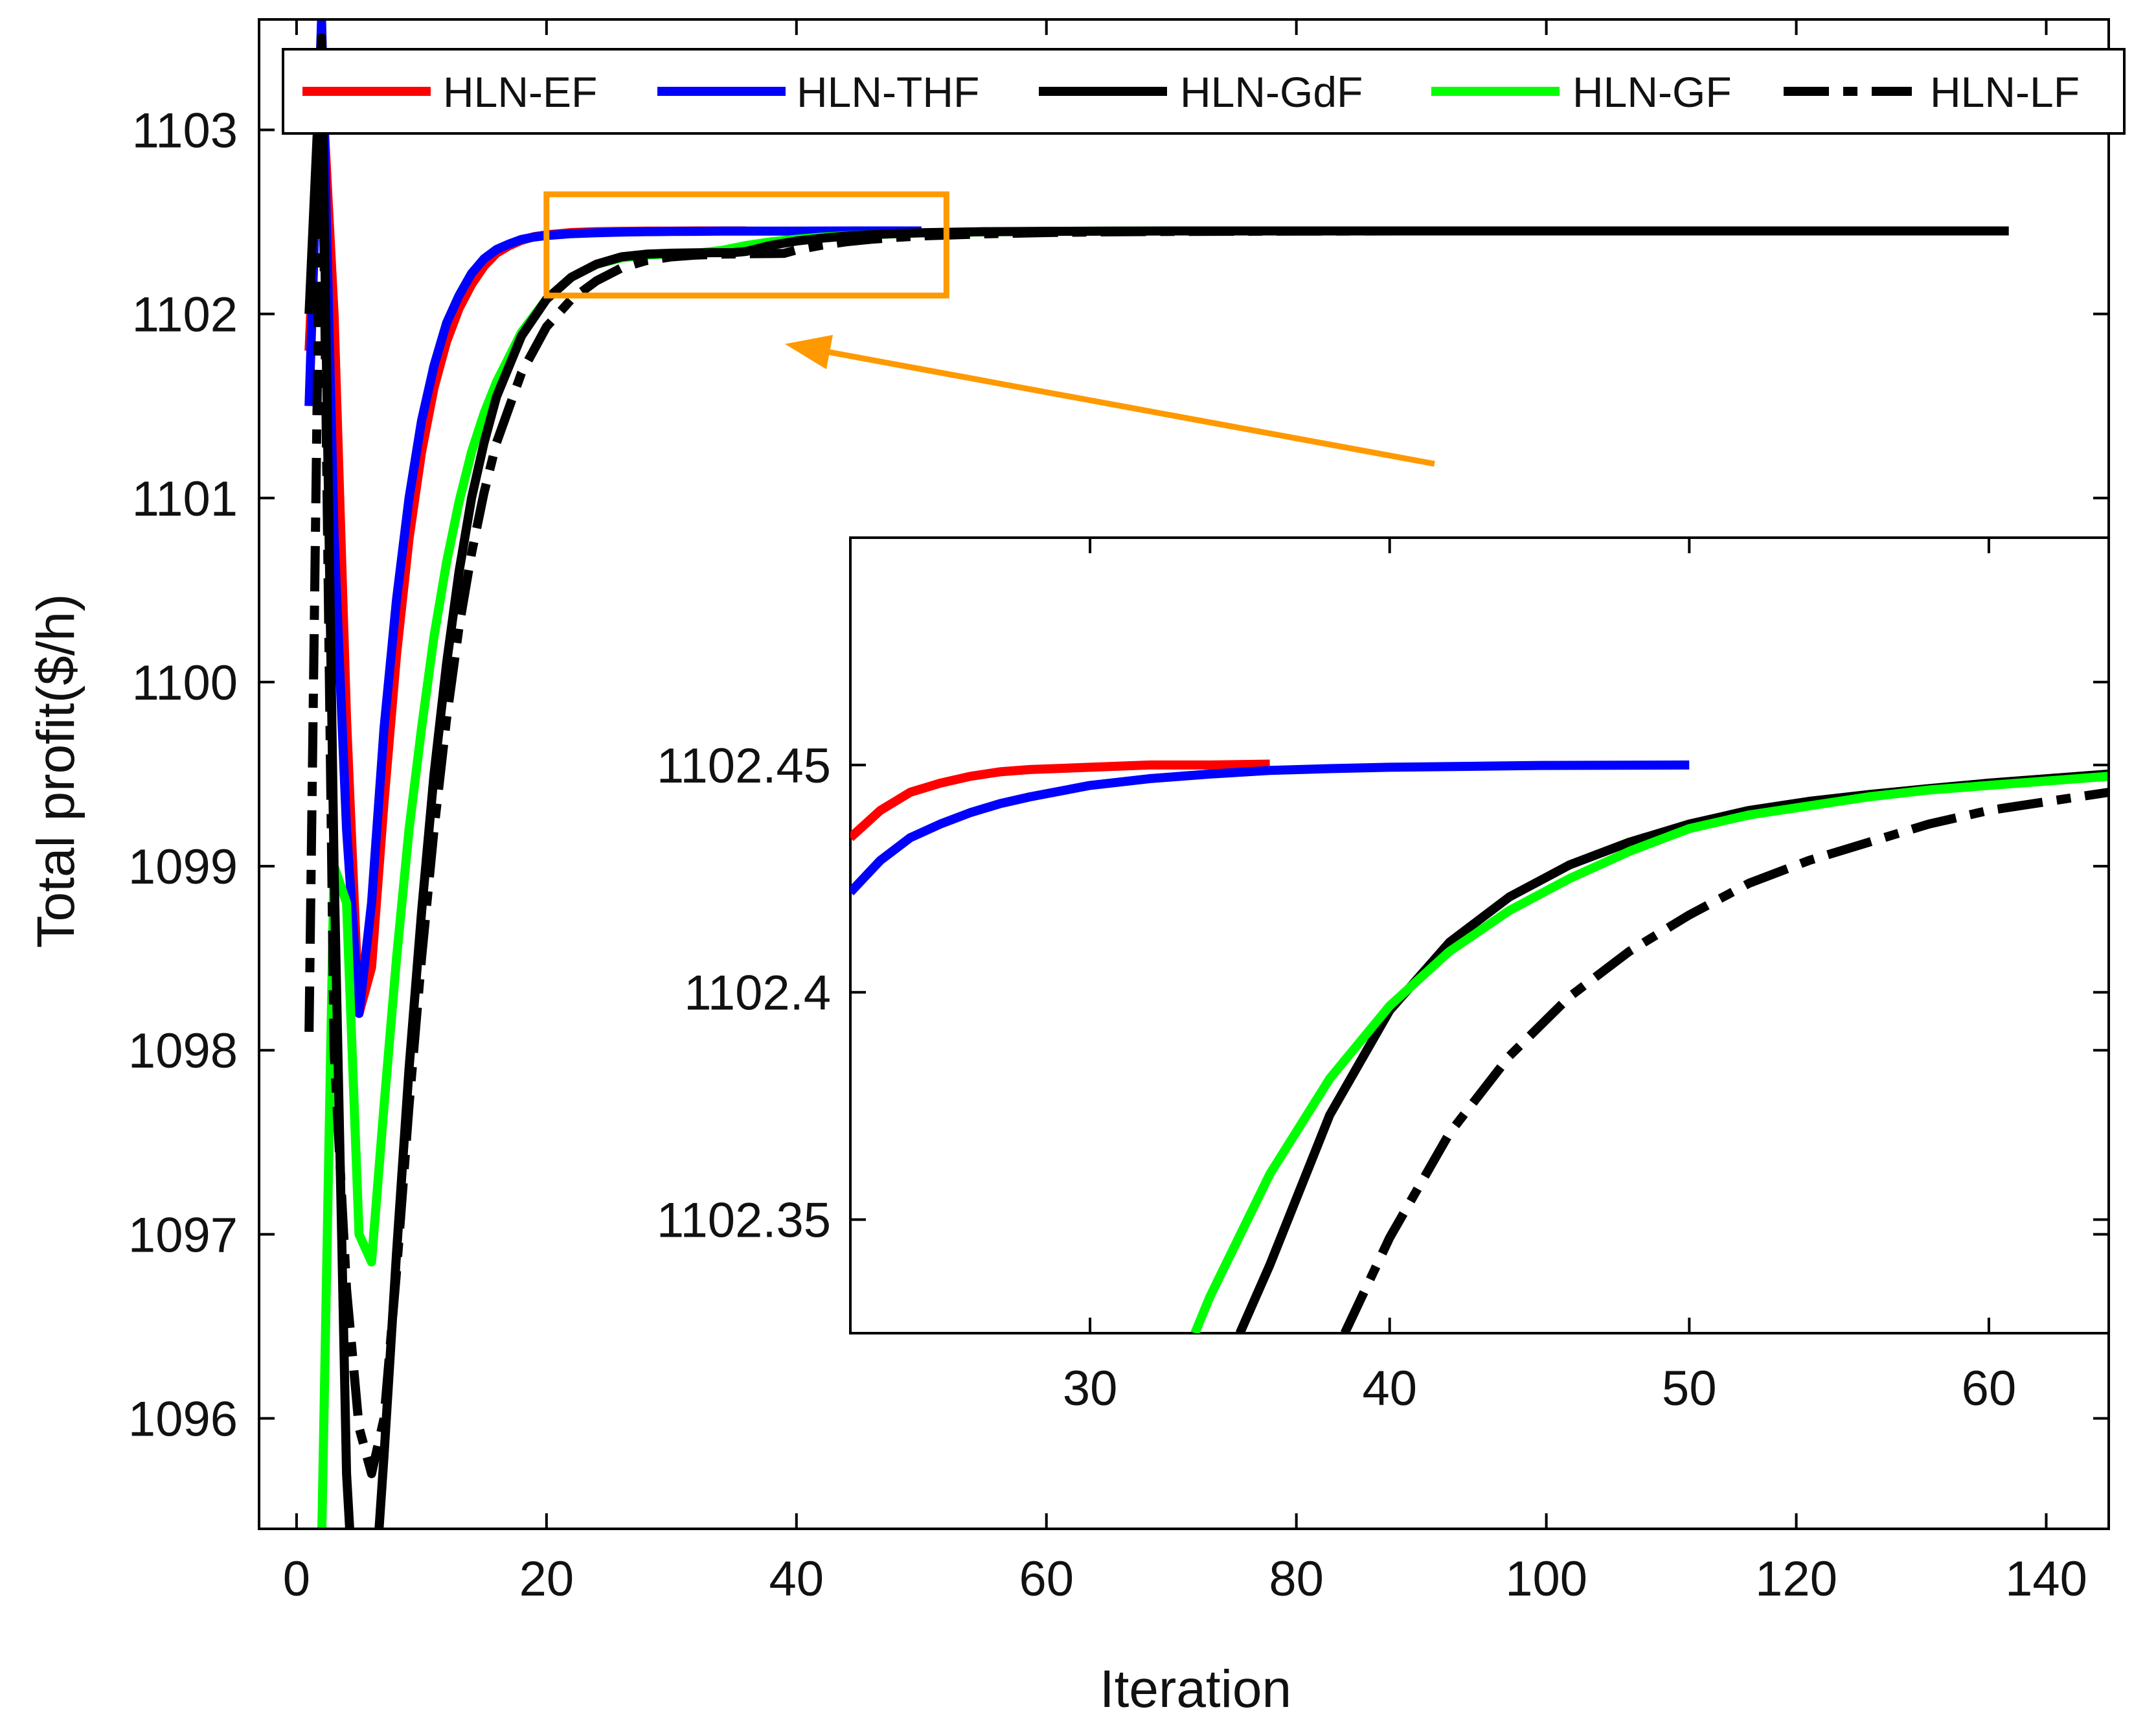 This screenshot has width=2156, height=1729. Describe the element at coordinates (56, 771) in the screenshot. I see `y-axis-title: Total profit($/h)` at that location.